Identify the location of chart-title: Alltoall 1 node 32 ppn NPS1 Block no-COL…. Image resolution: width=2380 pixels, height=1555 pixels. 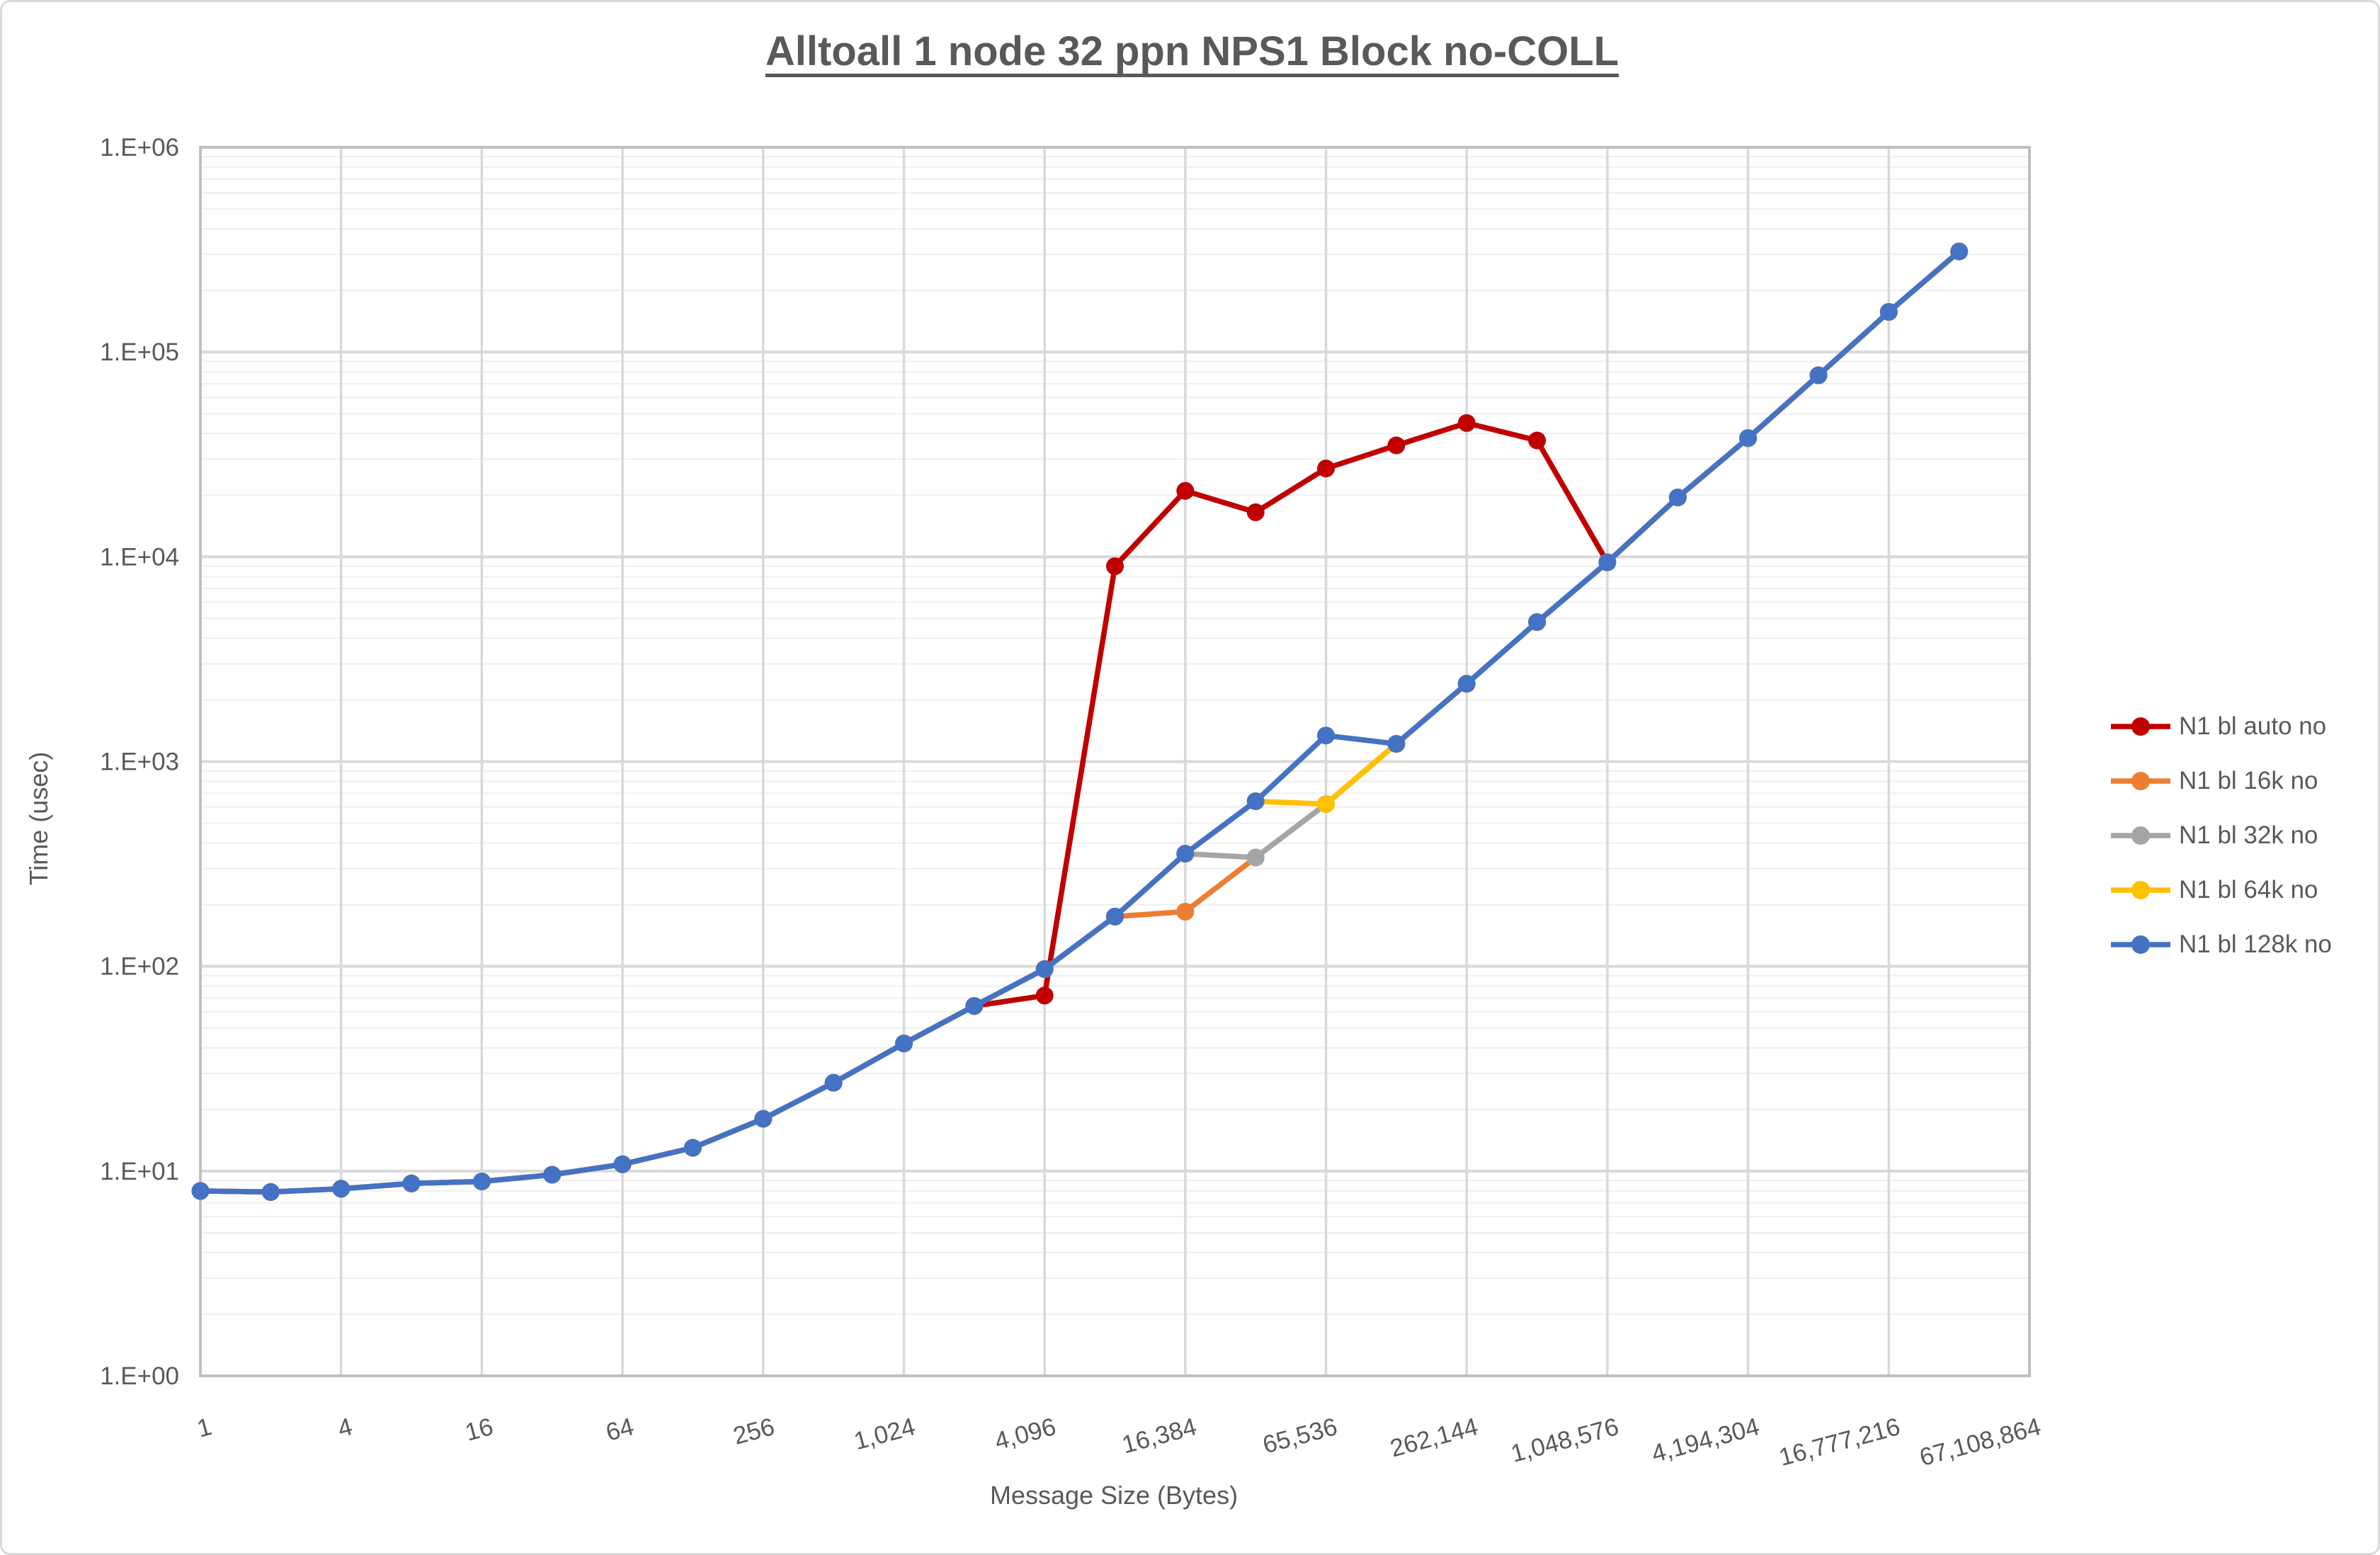
(1192, 51).